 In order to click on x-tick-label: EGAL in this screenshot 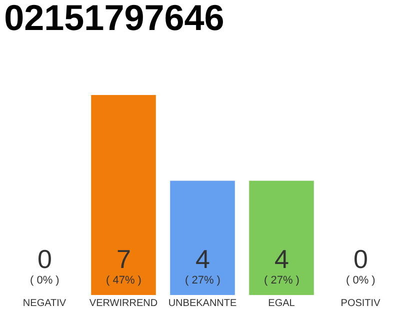, I will do `click(282, 303)`.